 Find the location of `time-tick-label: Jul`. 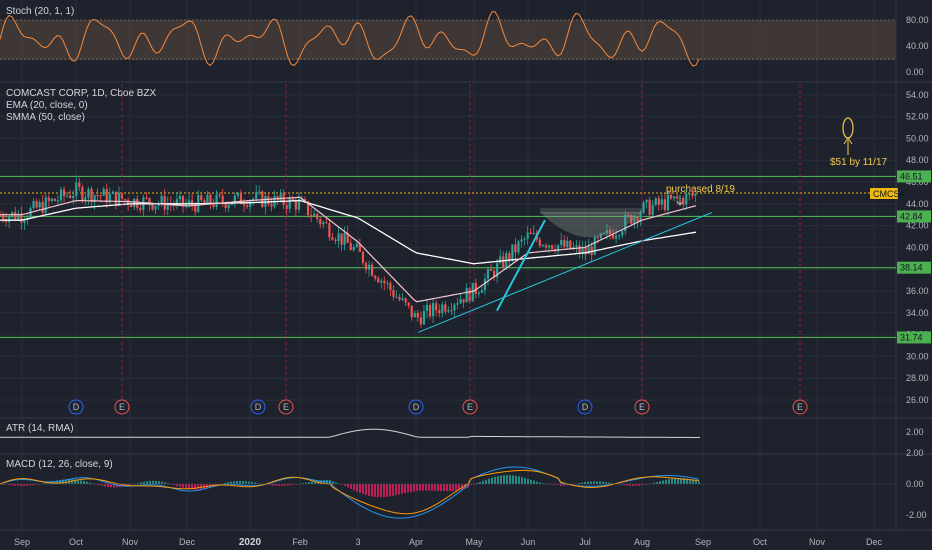

time-tick-label: Jul is located at coordinates (585, 542).